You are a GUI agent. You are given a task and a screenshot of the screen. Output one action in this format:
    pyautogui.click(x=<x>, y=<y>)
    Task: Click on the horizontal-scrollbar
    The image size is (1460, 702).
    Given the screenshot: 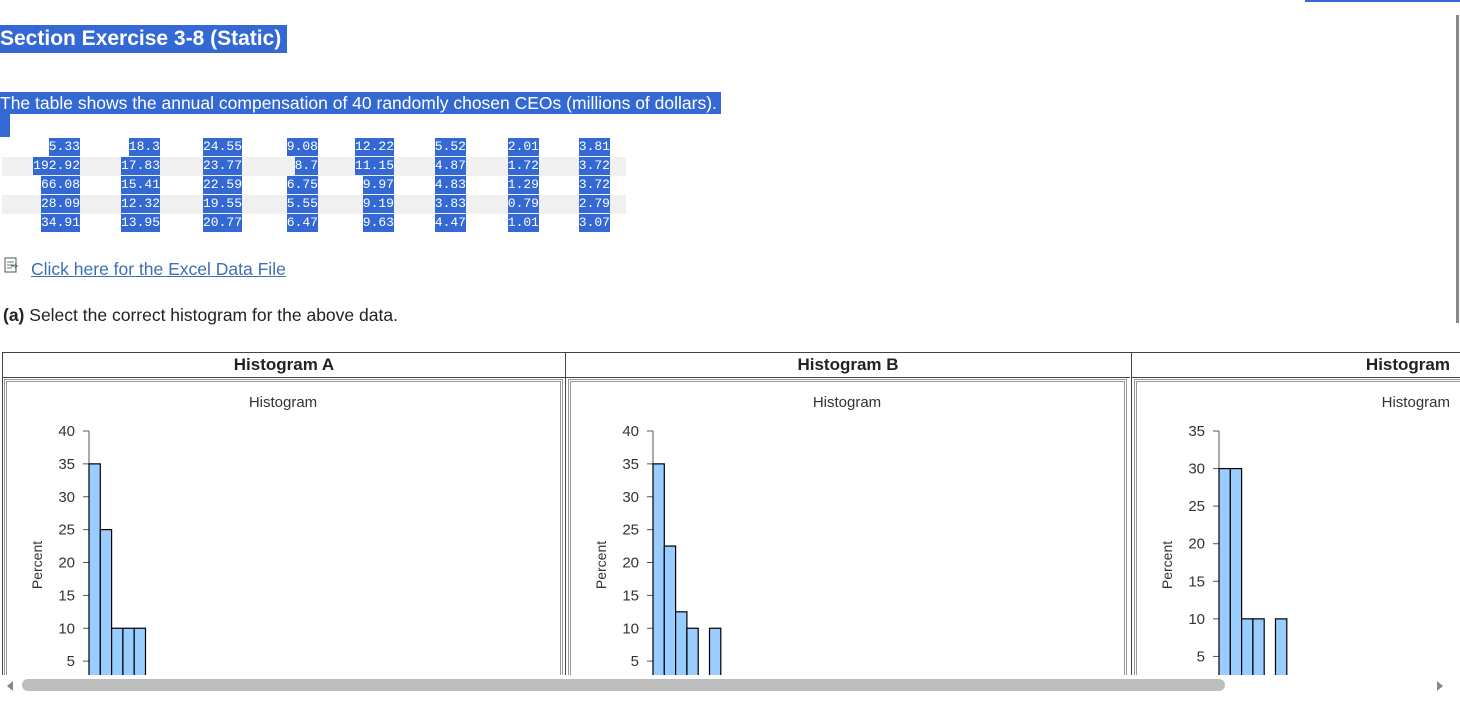 What is the action you would take?
    pyautogui.click(x=623, y=685)
    